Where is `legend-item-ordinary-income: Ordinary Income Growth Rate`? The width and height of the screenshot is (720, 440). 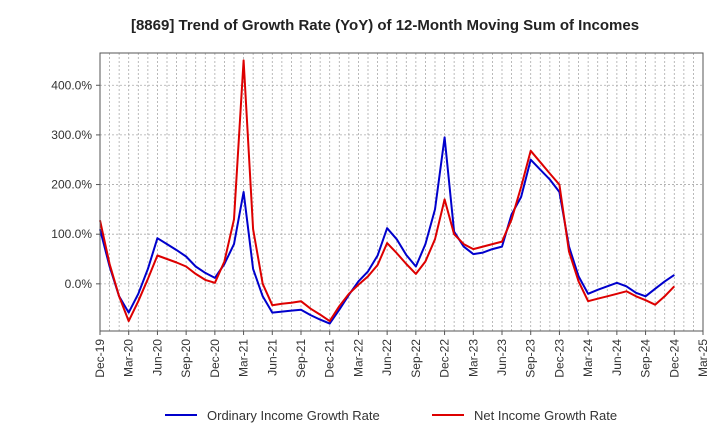 legend-item-ordinary-income: Ordinary Income Growth Rate is located at coordinates (272, 415).